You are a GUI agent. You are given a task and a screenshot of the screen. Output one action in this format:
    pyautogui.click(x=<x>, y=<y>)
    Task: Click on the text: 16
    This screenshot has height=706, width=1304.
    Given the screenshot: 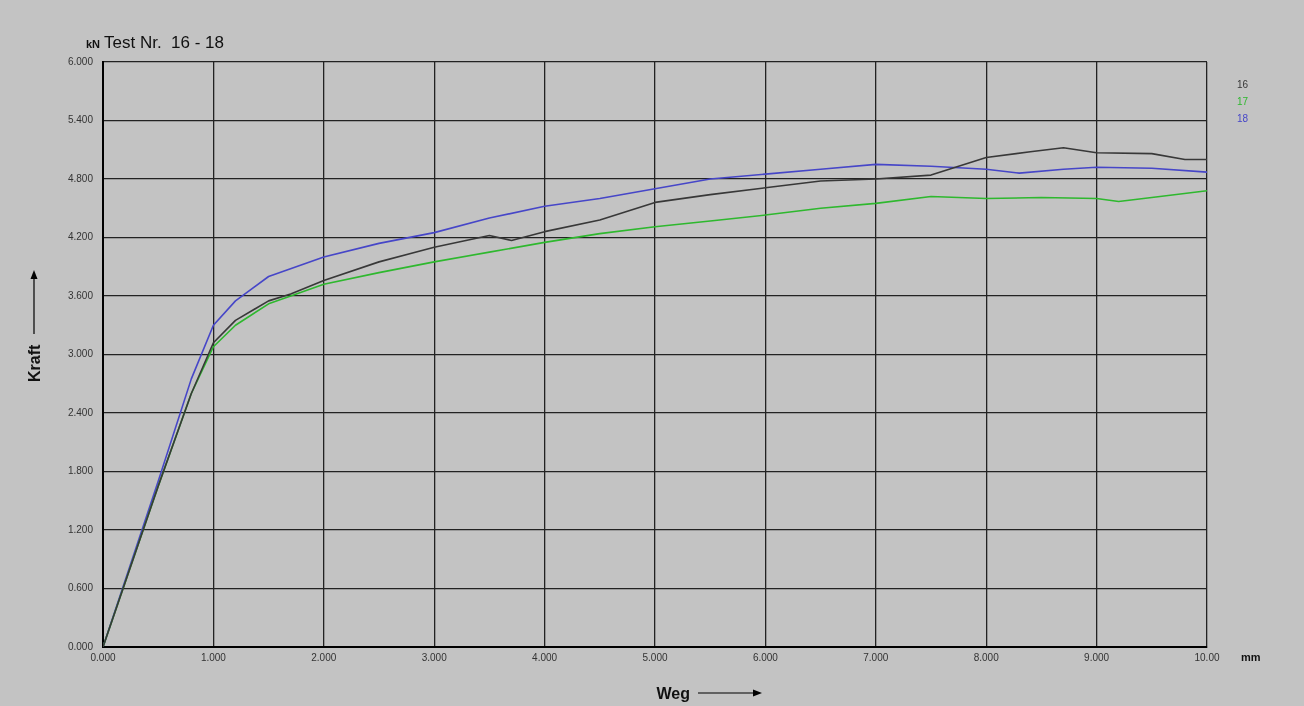 What is the action you would take?
    pyautogui.click(x=1243, y=84)
    